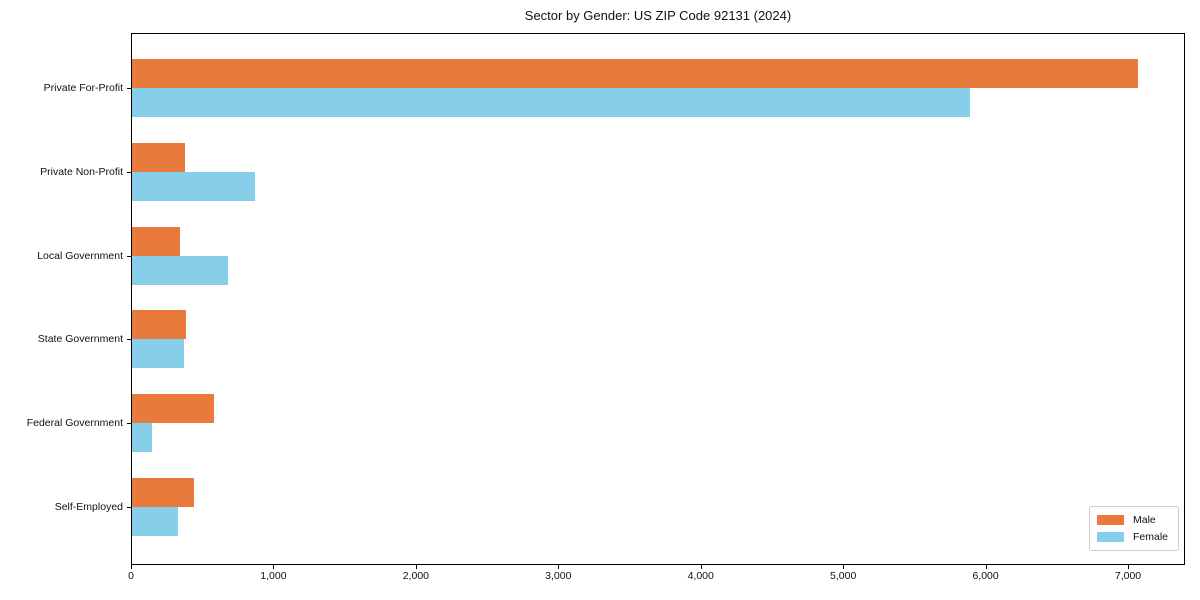 The image size is (1200, 600). Describe the element at coordinates (80, 255) in the screenshot. I see `y-label-local-government: Local Government` at that location.